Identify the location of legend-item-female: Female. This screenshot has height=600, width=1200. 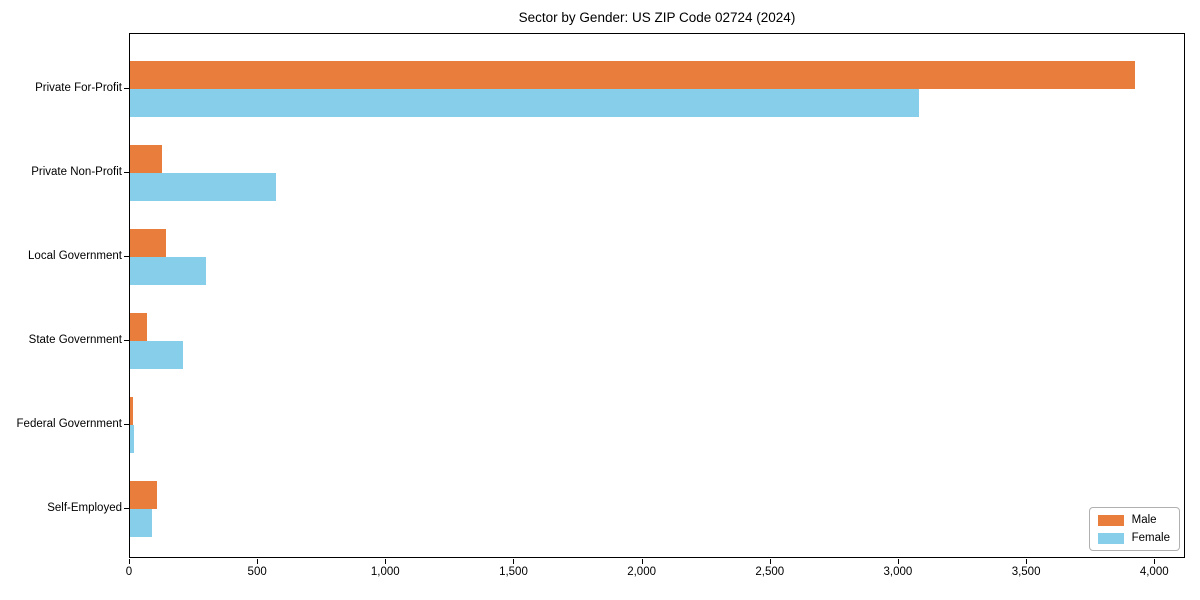
(1133, 538).